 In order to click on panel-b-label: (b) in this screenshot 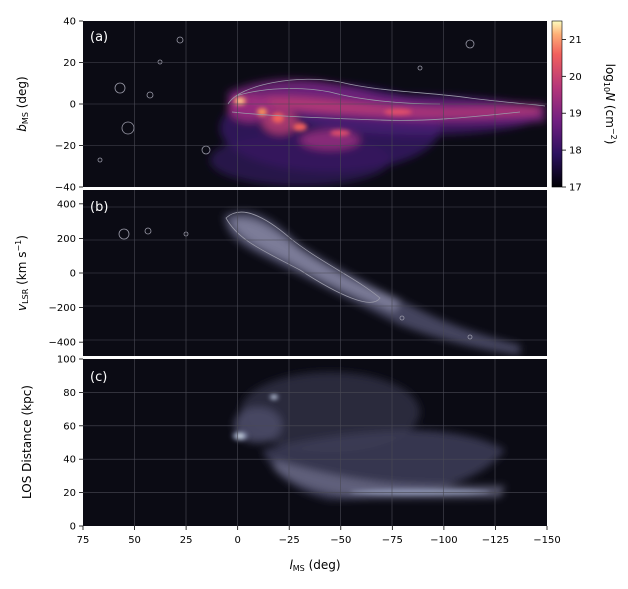, I will do `click(99, 207)`.